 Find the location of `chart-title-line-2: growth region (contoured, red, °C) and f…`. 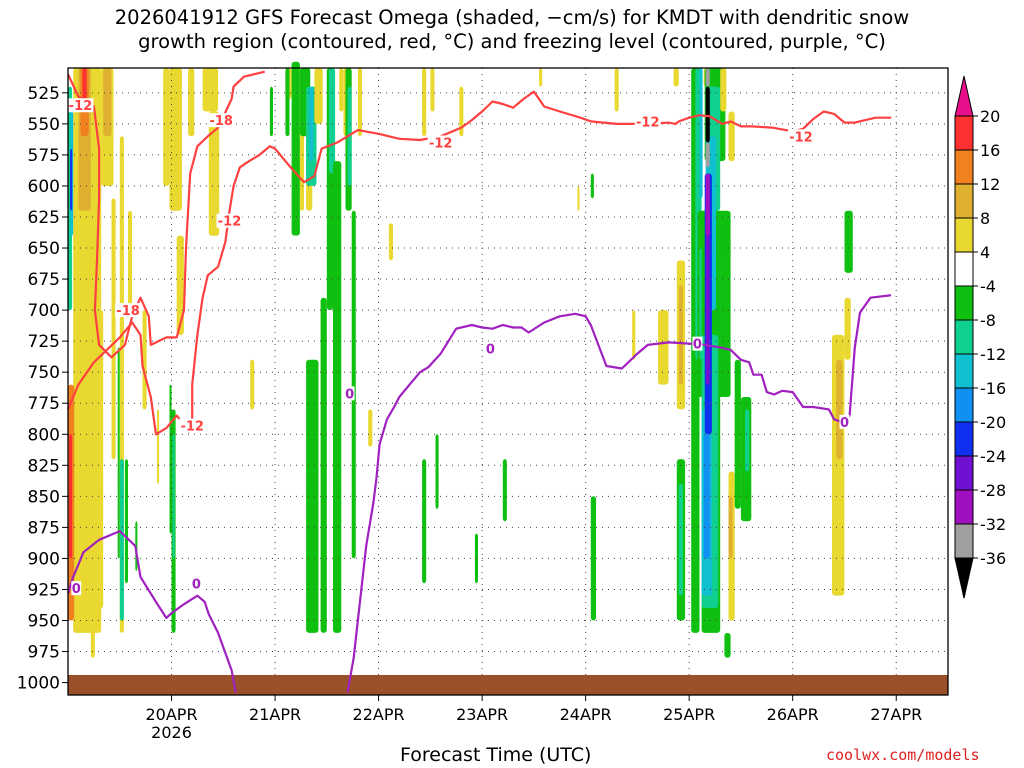

chart-title-line-2: growth region (contoured, red, °C) and f… is located at coordinates (512, 41).